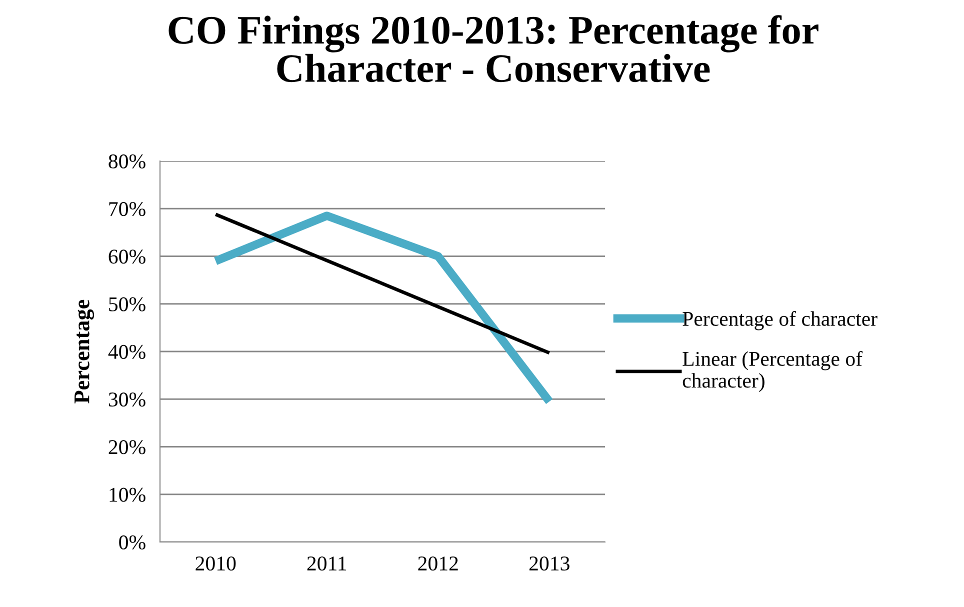 Image resolution: width=964 pixels, height=607 pixels. What do you see at coordinates (780, 320) in the screenshot?
I see `legend-label: Percentage of character` at bounding box center [780, 320].